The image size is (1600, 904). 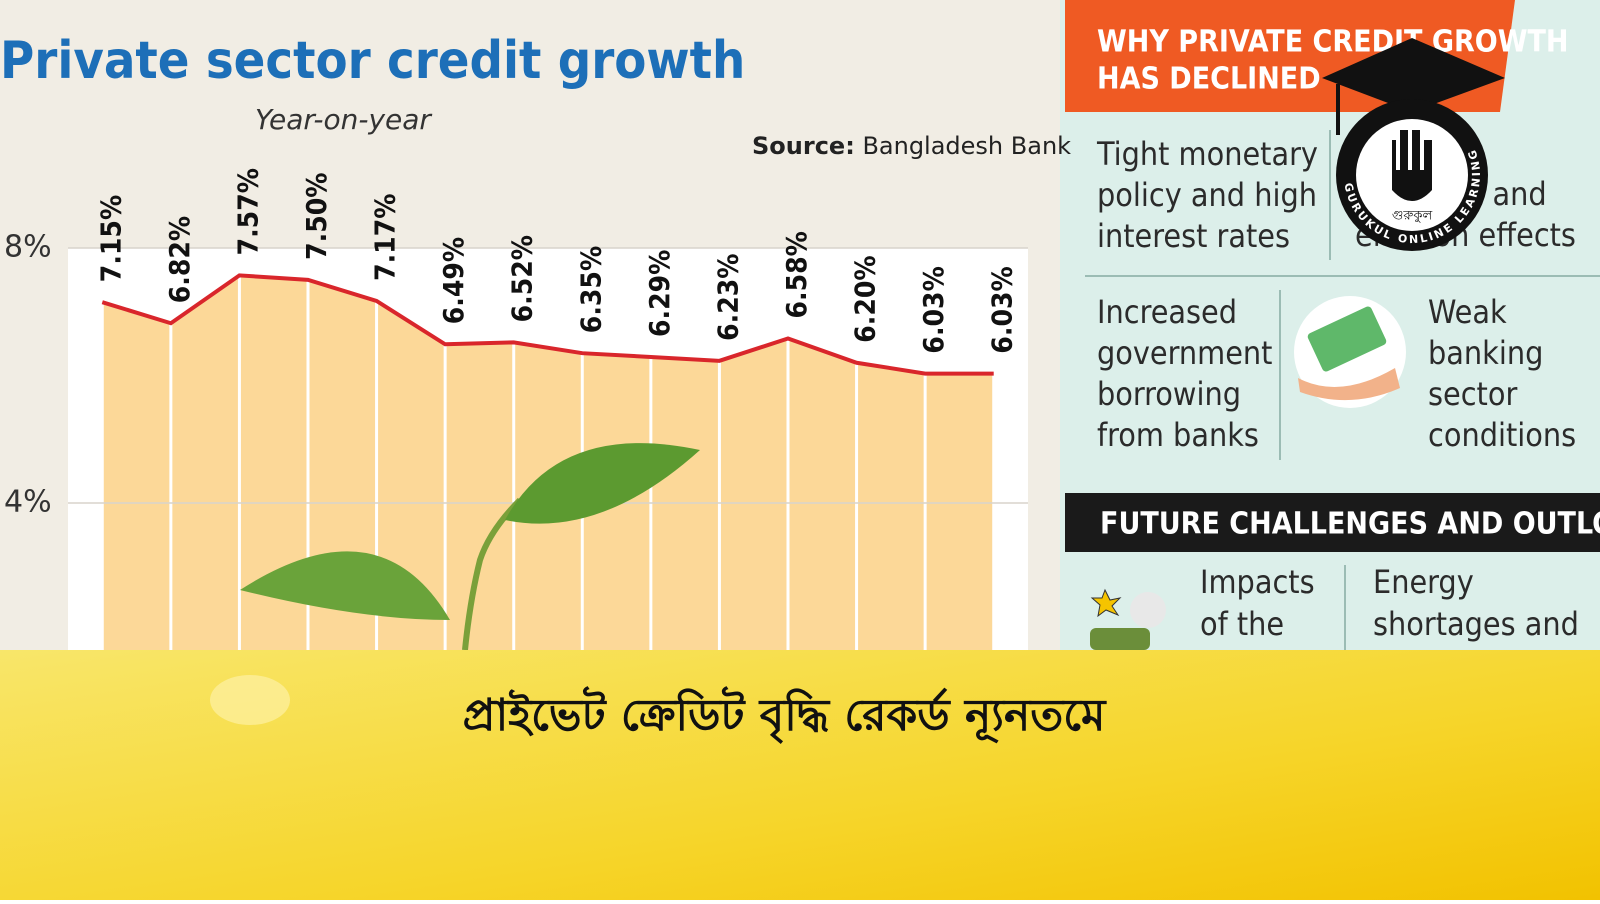 I want to click on value-label: 6.82%, so click(x=179, y=259).